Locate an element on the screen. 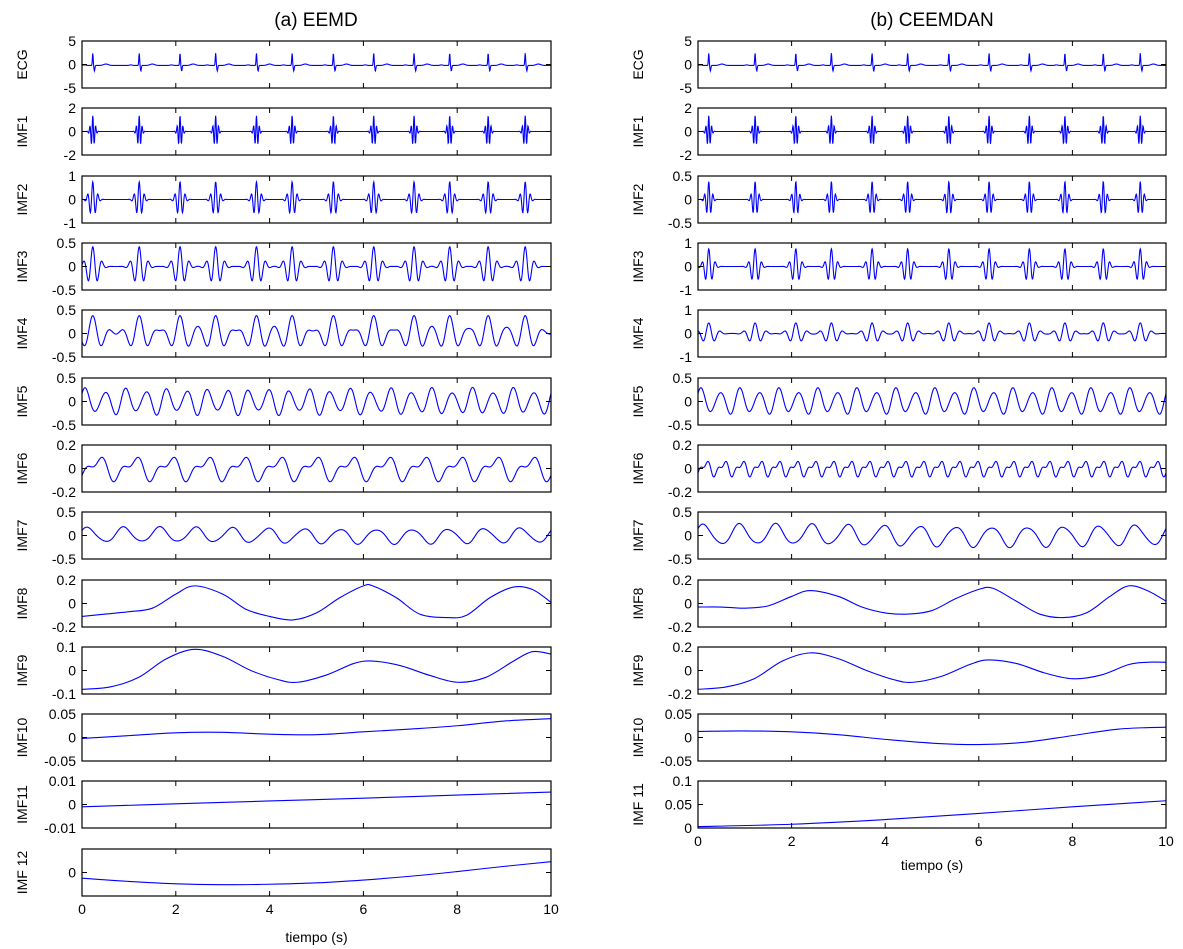  subplot-ecg: 5 0 -5 ECG is located at coordinates (283, 64).